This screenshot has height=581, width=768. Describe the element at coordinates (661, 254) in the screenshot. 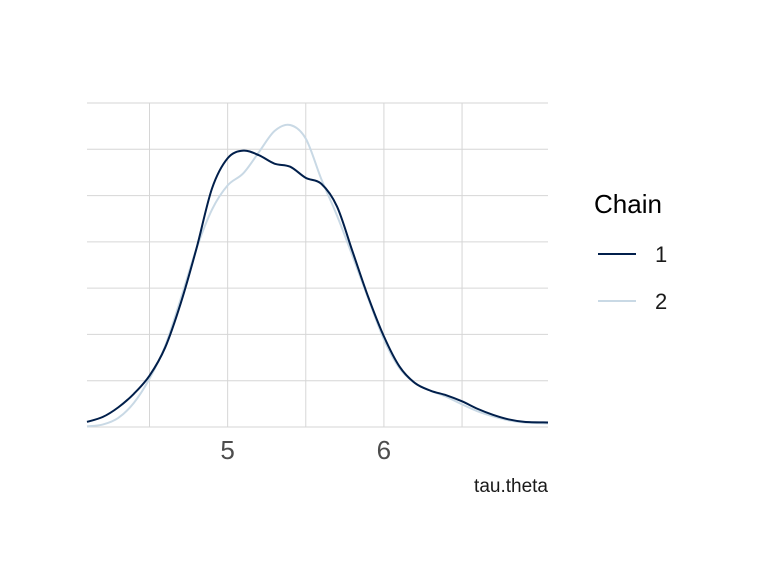

I see `legend-label: 1` at that location.